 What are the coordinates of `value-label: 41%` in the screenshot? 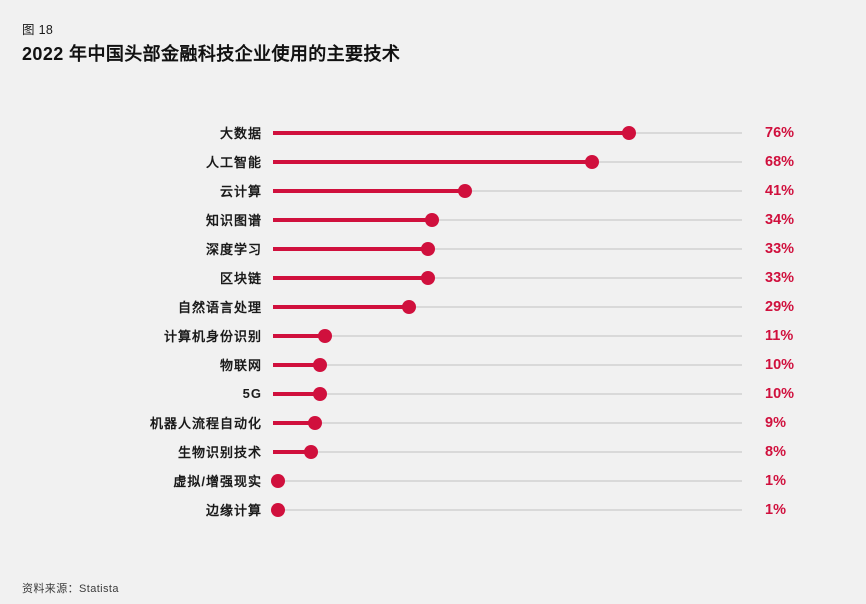 It's located at (780, 190).